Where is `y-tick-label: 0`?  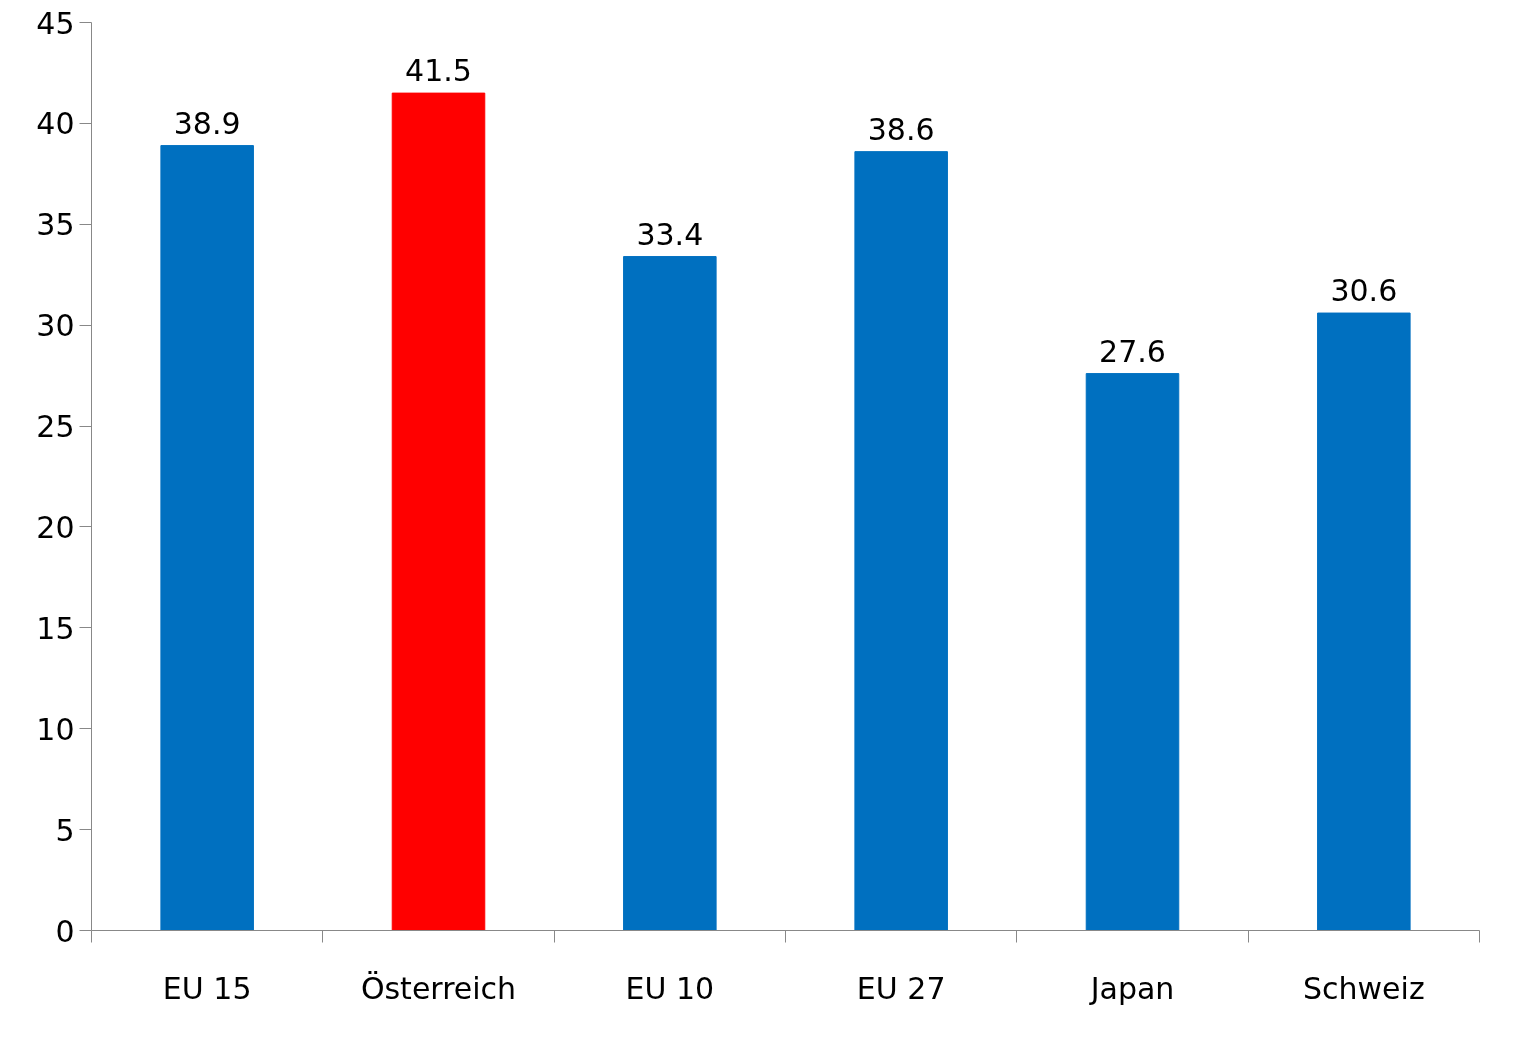
y-tick-label: 0 is located at coordinates (65, 931).